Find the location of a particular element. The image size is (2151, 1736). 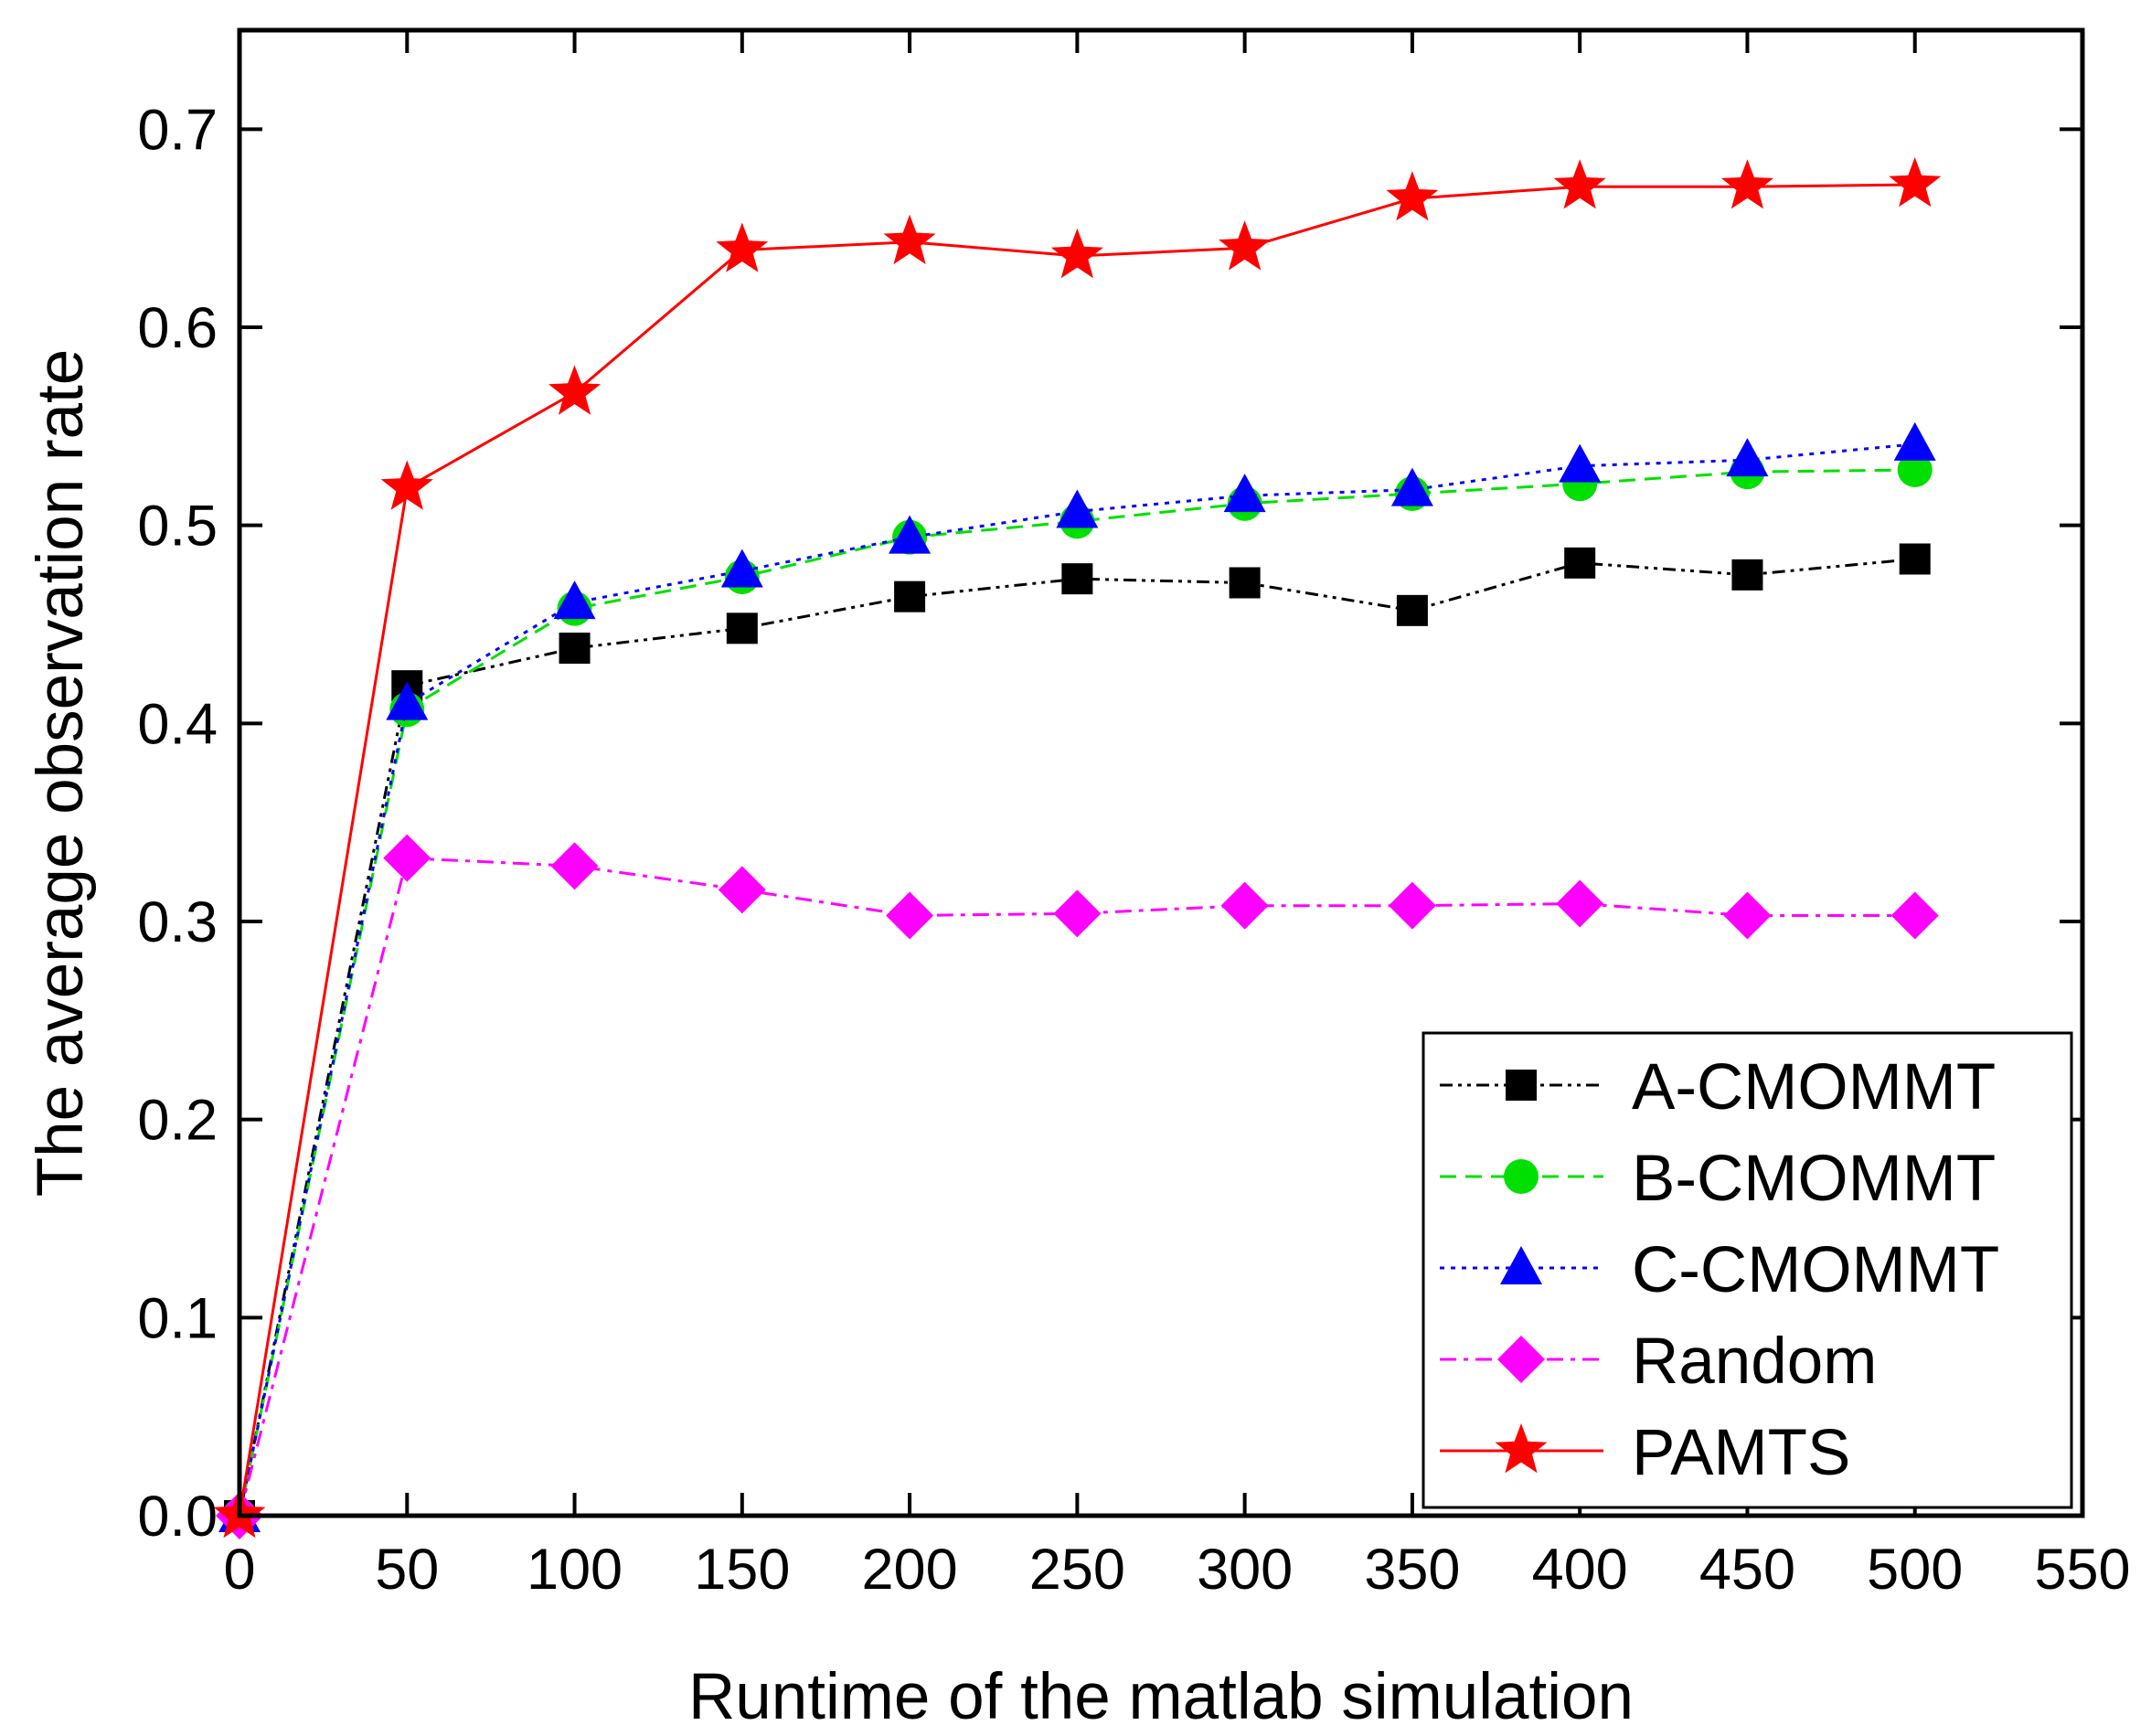

x-tick-label: 250 is located at coordinates (1077, 1570).